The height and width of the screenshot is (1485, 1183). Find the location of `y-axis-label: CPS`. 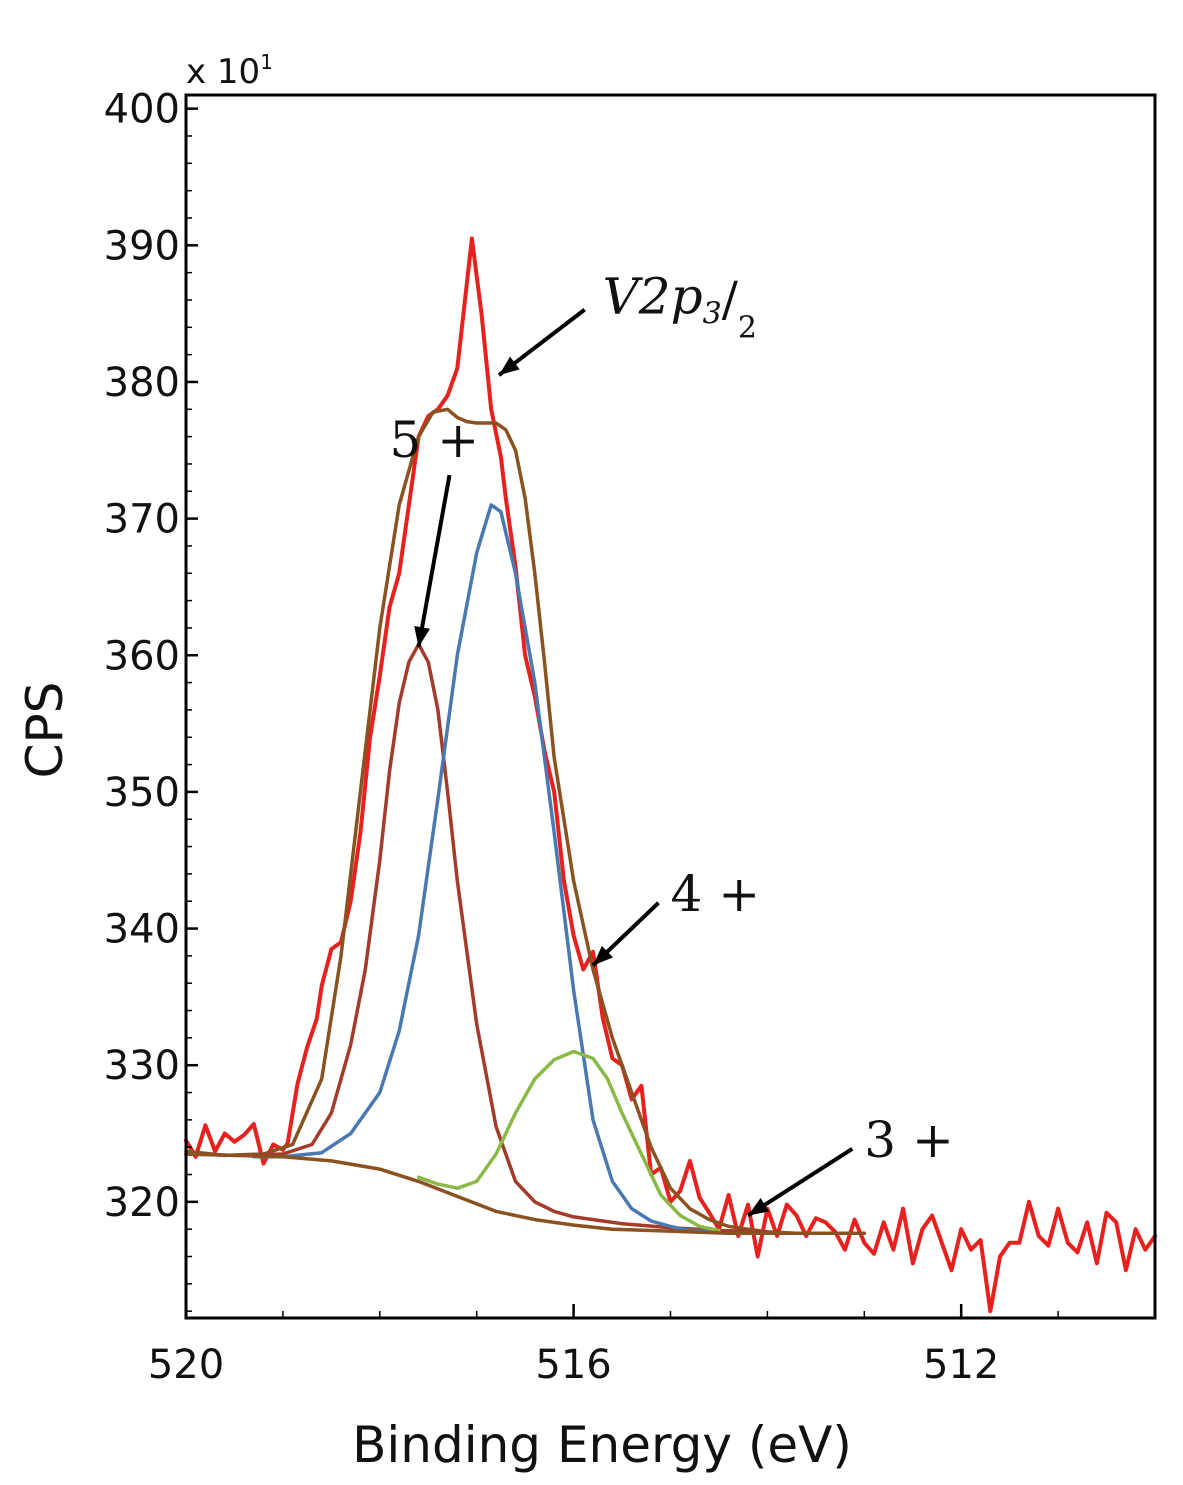

y-axis-label: CPS is located at coordinates (45, 730).